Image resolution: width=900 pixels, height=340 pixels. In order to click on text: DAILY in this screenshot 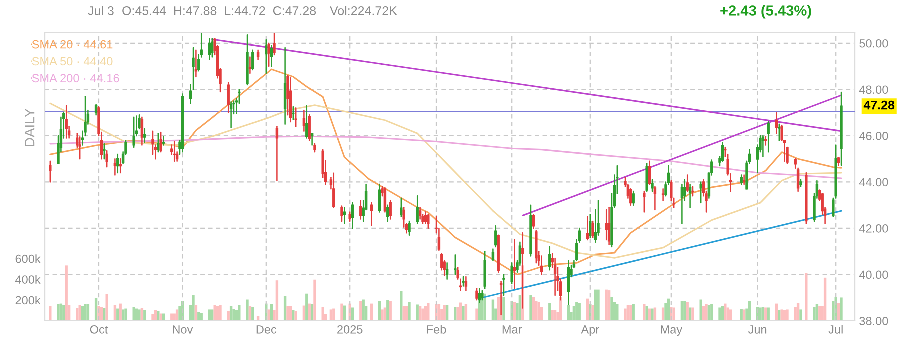, I will do `click(30, 127)`.